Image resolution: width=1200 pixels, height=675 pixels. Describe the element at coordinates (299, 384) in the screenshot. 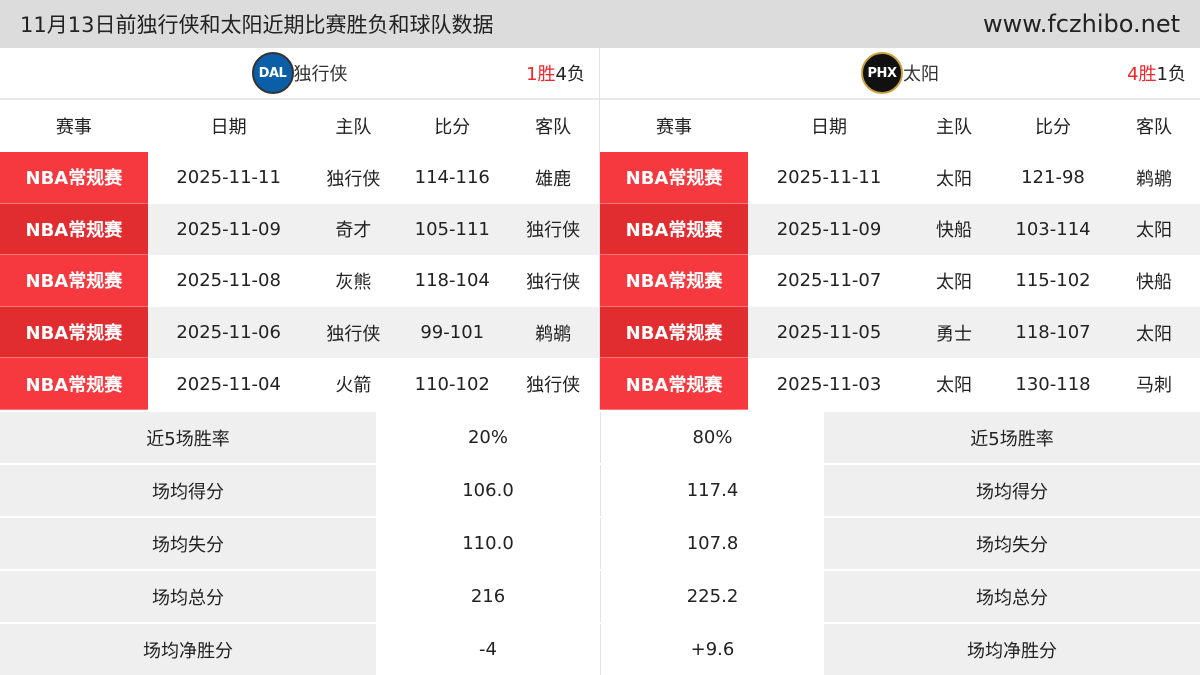

I see `table-row: NBA常规赛 2025-11-04 火箭 110-102 独行侠` at that location.